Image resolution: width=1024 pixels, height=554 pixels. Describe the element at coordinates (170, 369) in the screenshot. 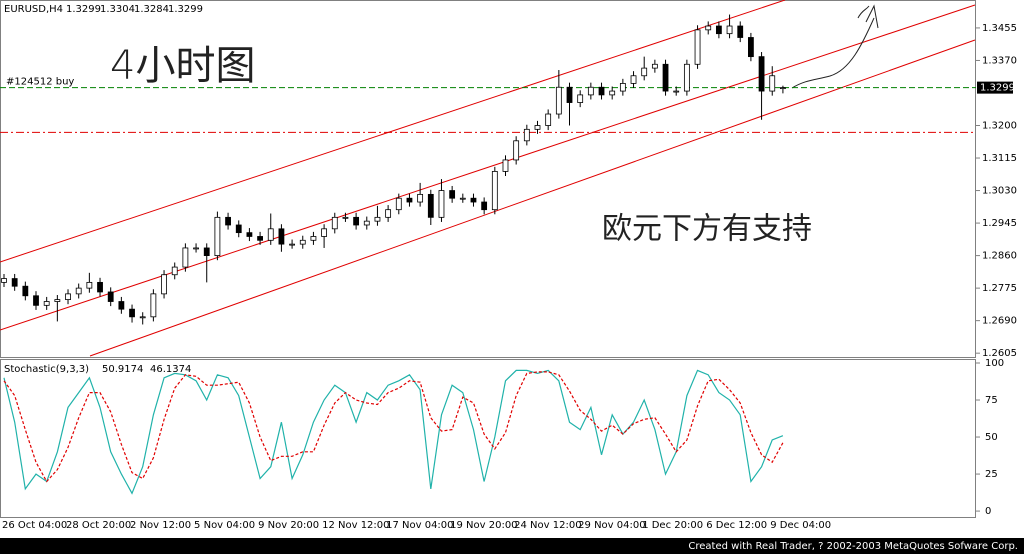

I see `indicator-signal-value: 46.1374` at that location.